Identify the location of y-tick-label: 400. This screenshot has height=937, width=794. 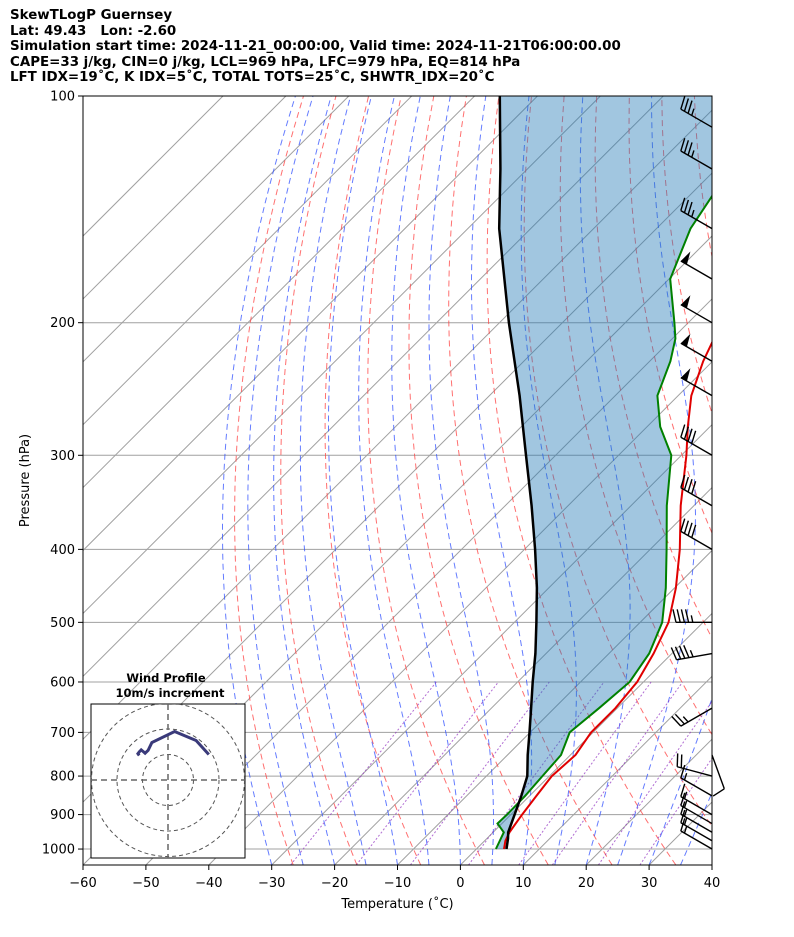
(62, 550).